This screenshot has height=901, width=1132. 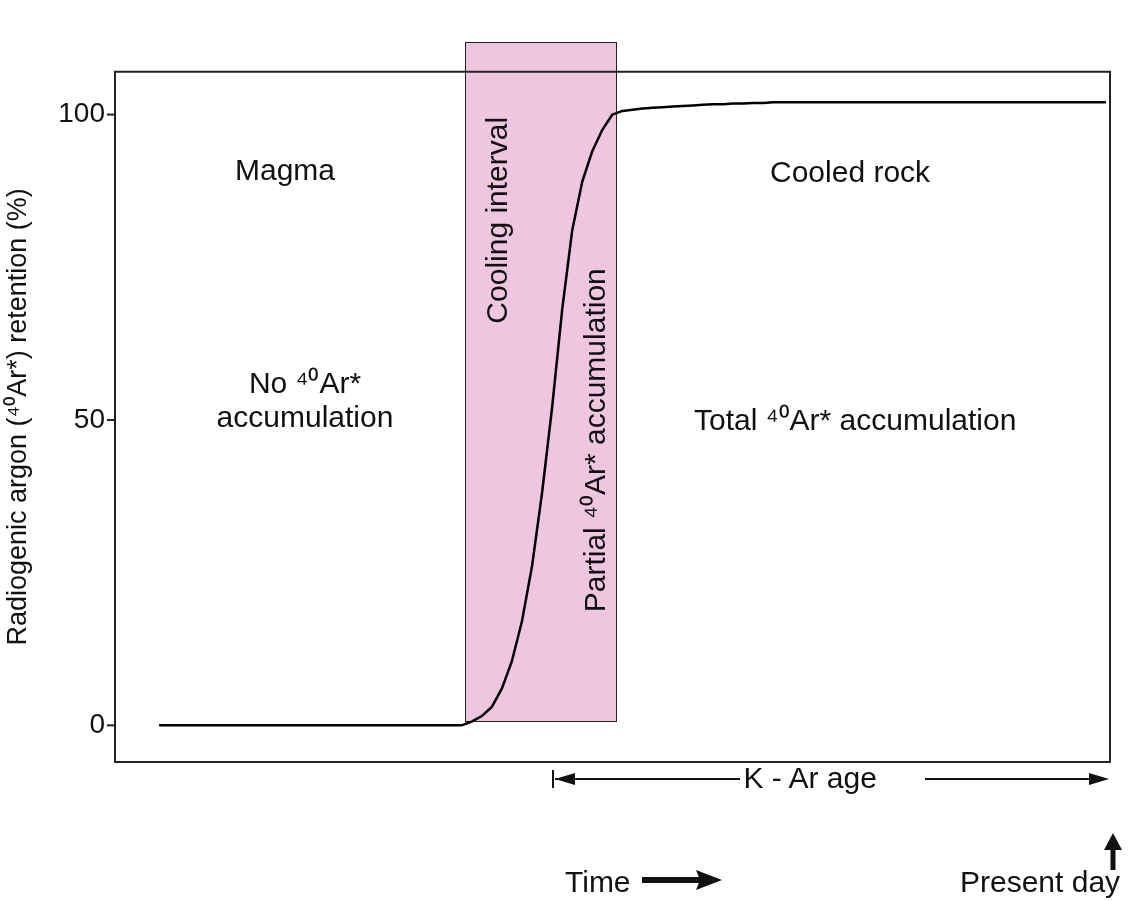 What do you see at coordinates (97, 724) in the screenshot?
I see `y-tick-label: 0` at bounding box center [97, 724].